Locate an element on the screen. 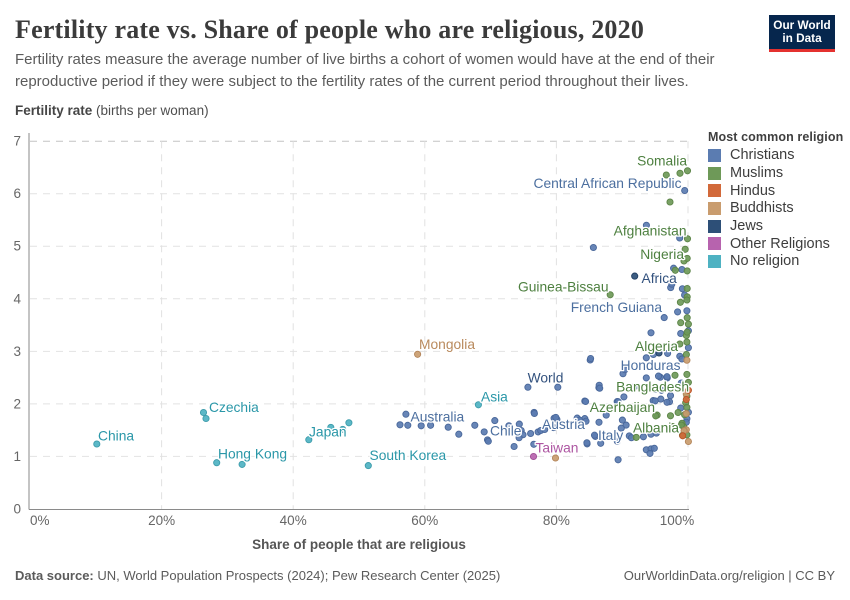  svg-text: 2 is located at coordinates (17, 403).